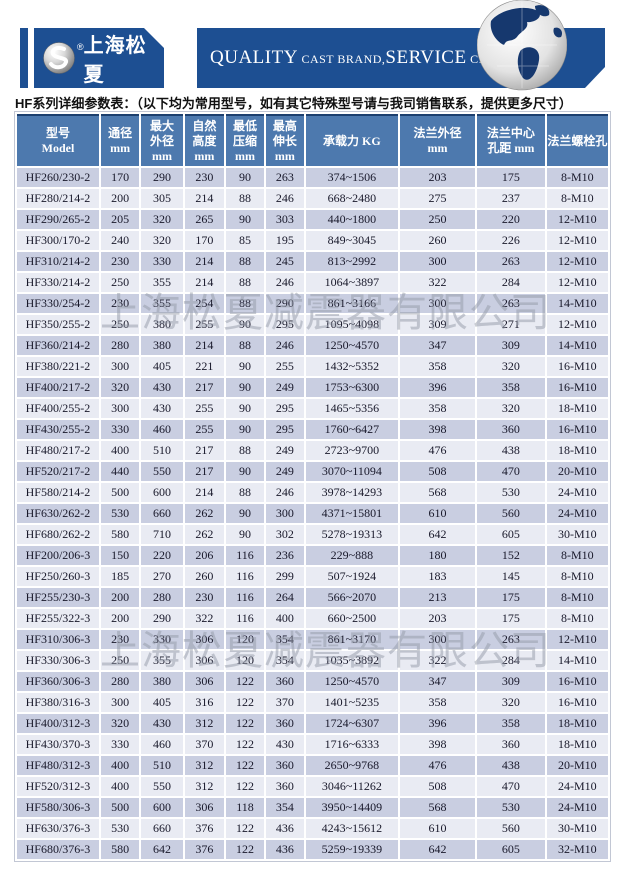  What do you see at coordinates (204, 849) in the screenshot?
I see `value-cell: 376` at bounding box center [204, 849].